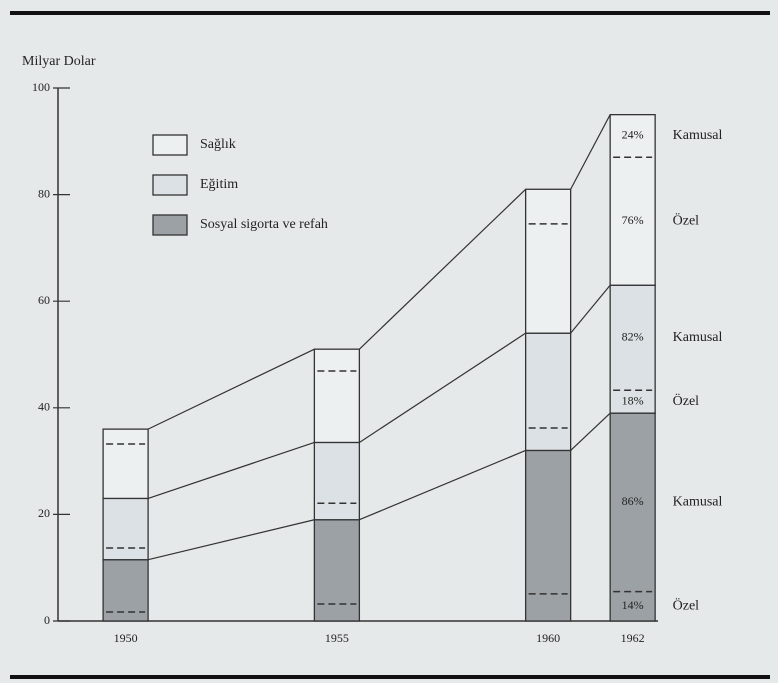 Image resolution: width=778 pixels, height=683 pixels. I want to click on legend-label: Eğitim, so click(219, 184).